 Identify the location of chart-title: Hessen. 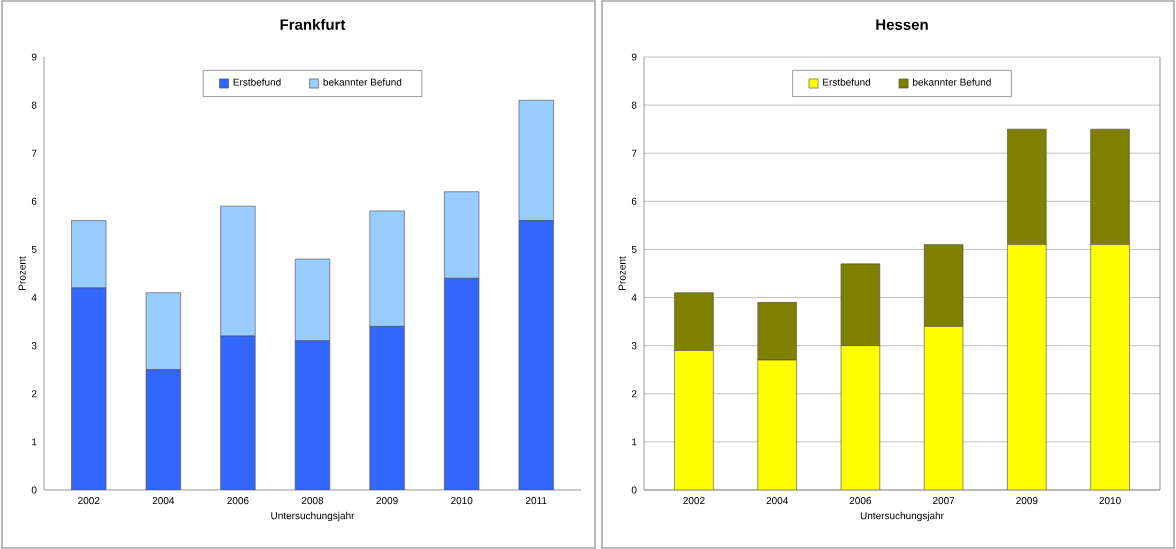
(902, 24).